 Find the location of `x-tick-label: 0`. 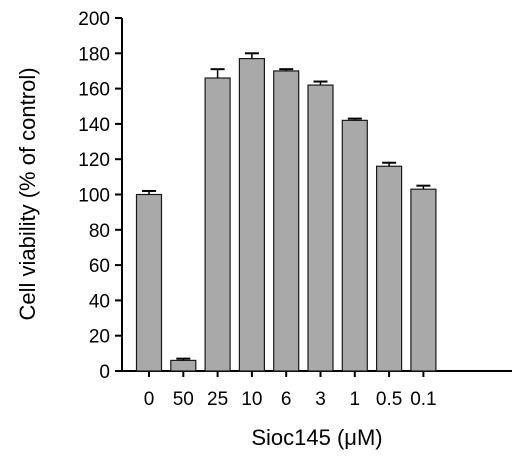

x-tick-label: 0 is located at coordinates (149, 399).